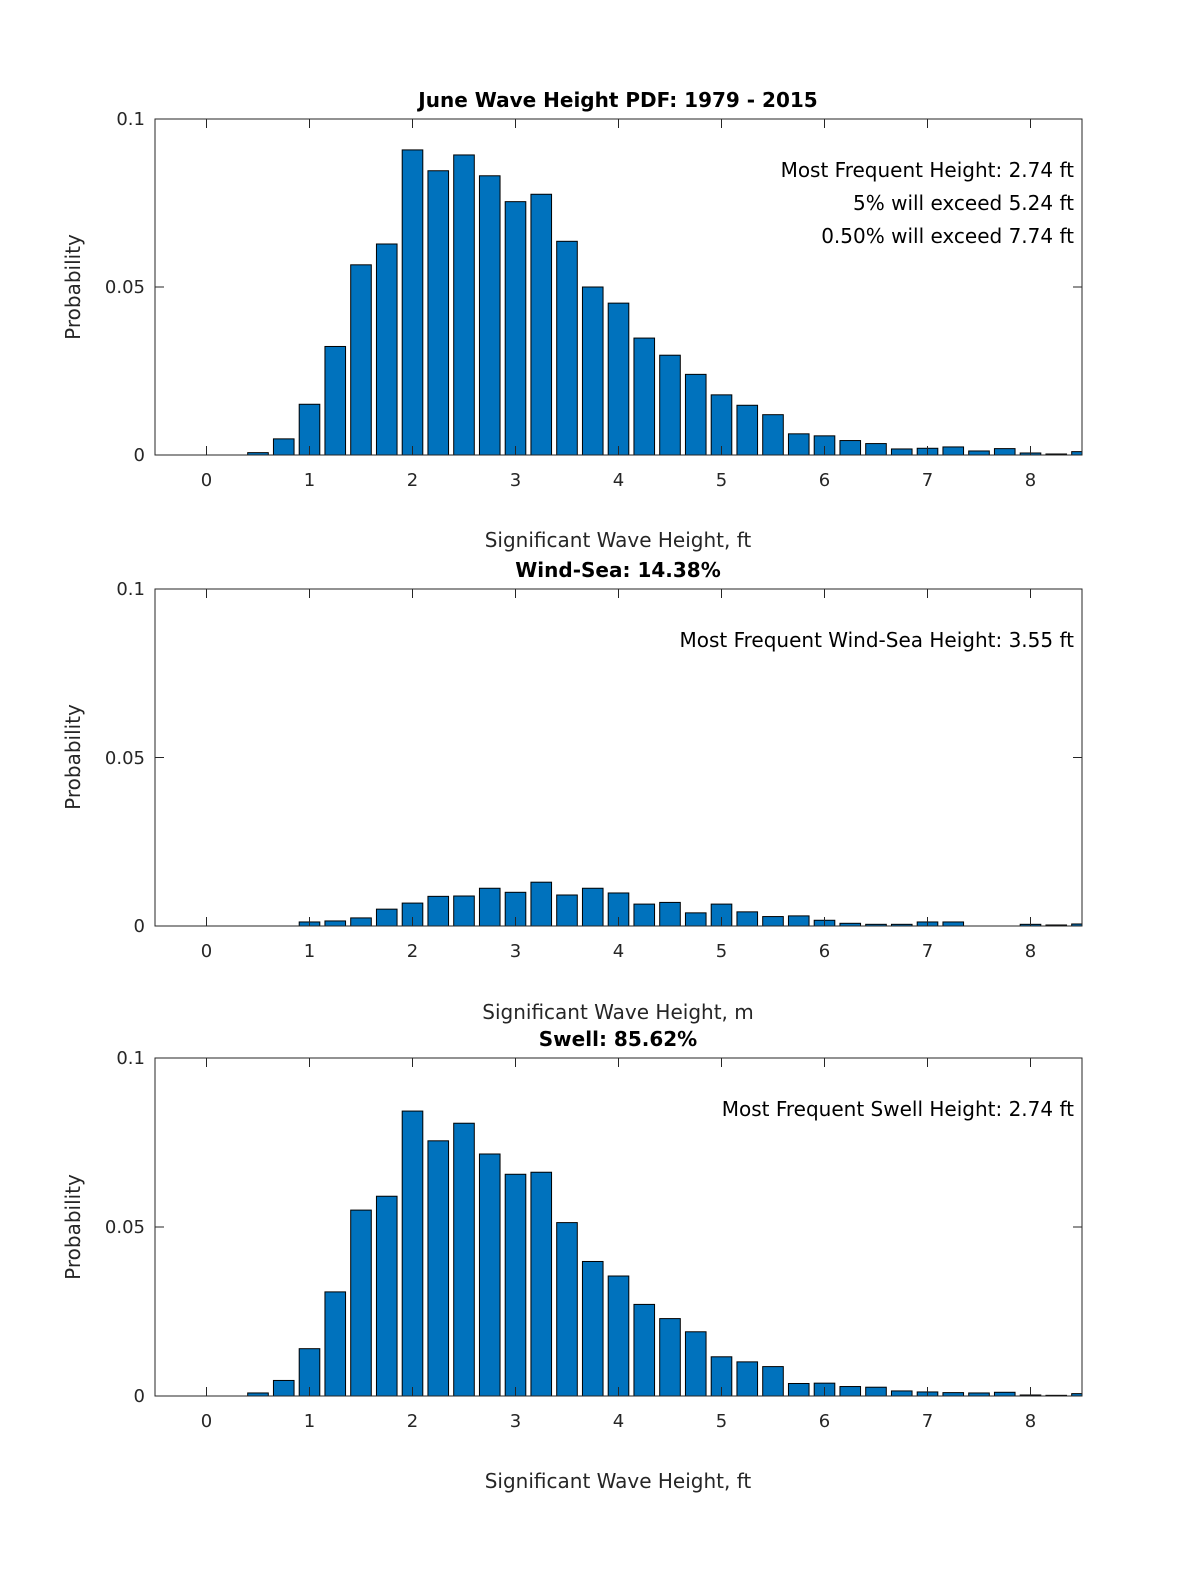 This screenshot has height=1575, width=1200. I want to click on annotation-most-frequent-swell-height: Most Frequent Swell Height: 2.74 ft, so click(898, 1109).